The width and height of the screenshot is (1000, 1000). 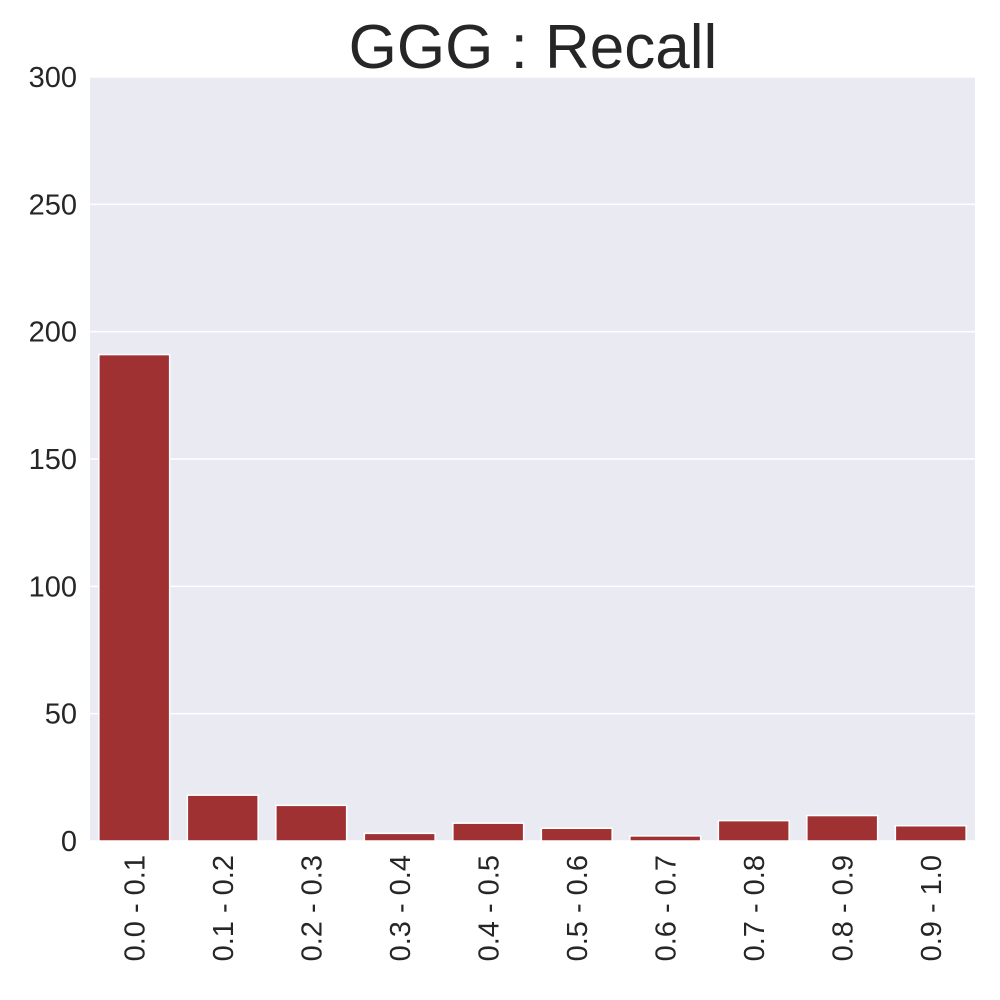 What do you see at coordinates (69, 842) in the screenshot?
I see `y-tick-label: 0` at bounding box center [69, 842].